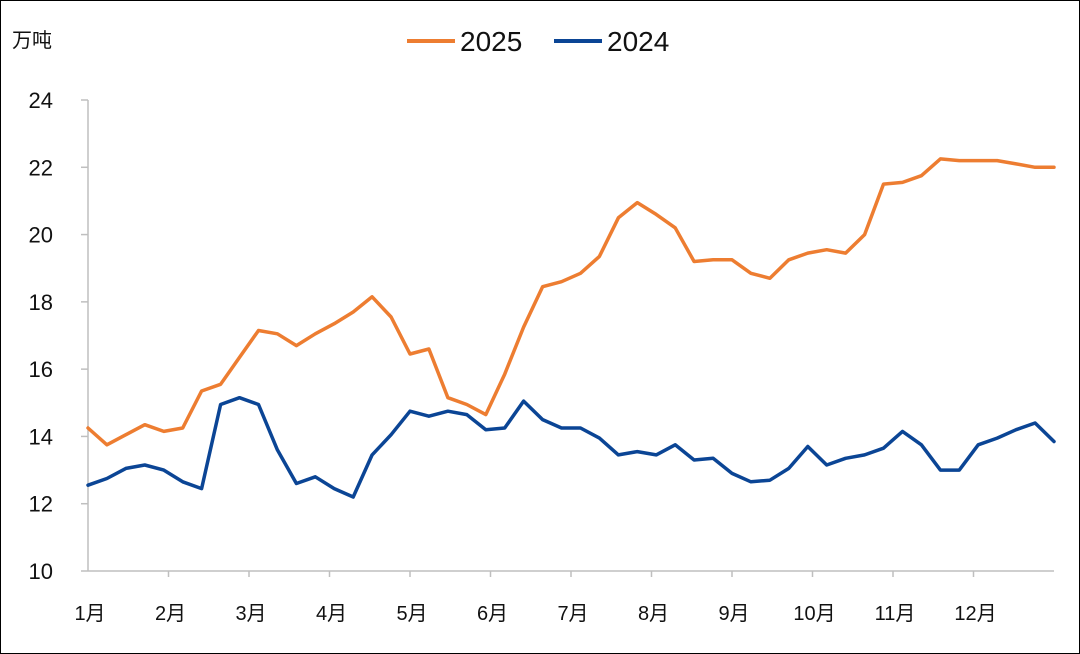 The height and width of the screenshot is (654, 1080). I want to click on y-tick-label: 14, so click(41, 436).